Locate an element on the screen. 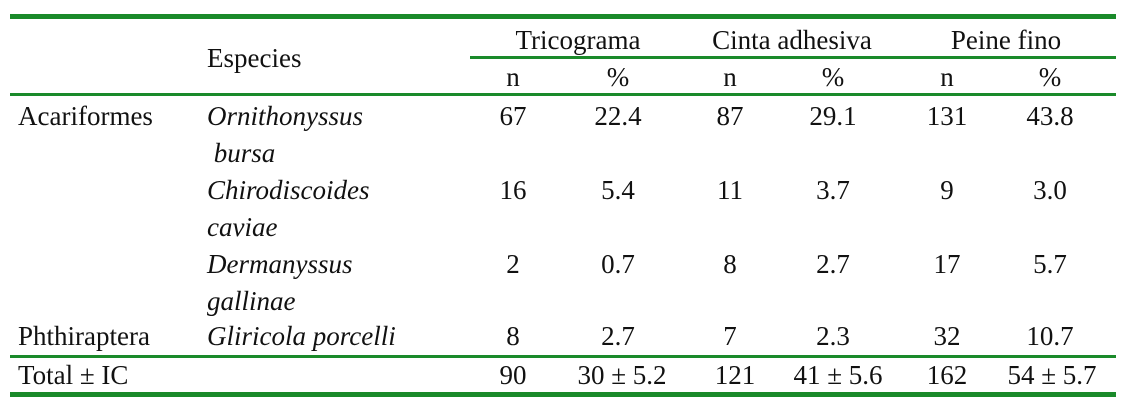 Image resolution: width=1125 pixels, height=412 pixels. total-cell: 41 ± 5.6 is located at coordinates (838, 375).